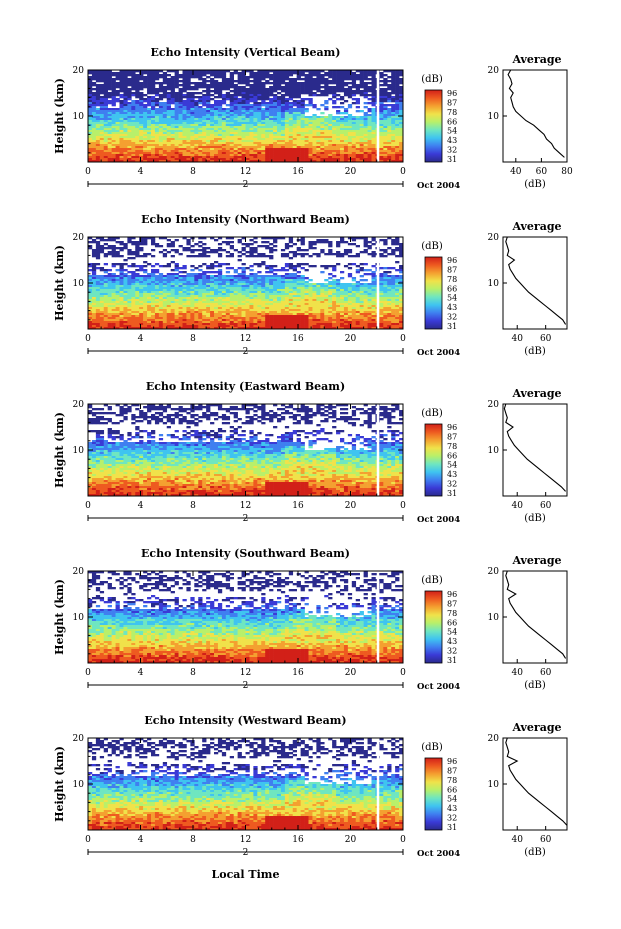 The height and width of the screenshot is (929, 621). Describe the element at coordinates (536, 59) in the screenshot. I see `average-title: Average` at that location.